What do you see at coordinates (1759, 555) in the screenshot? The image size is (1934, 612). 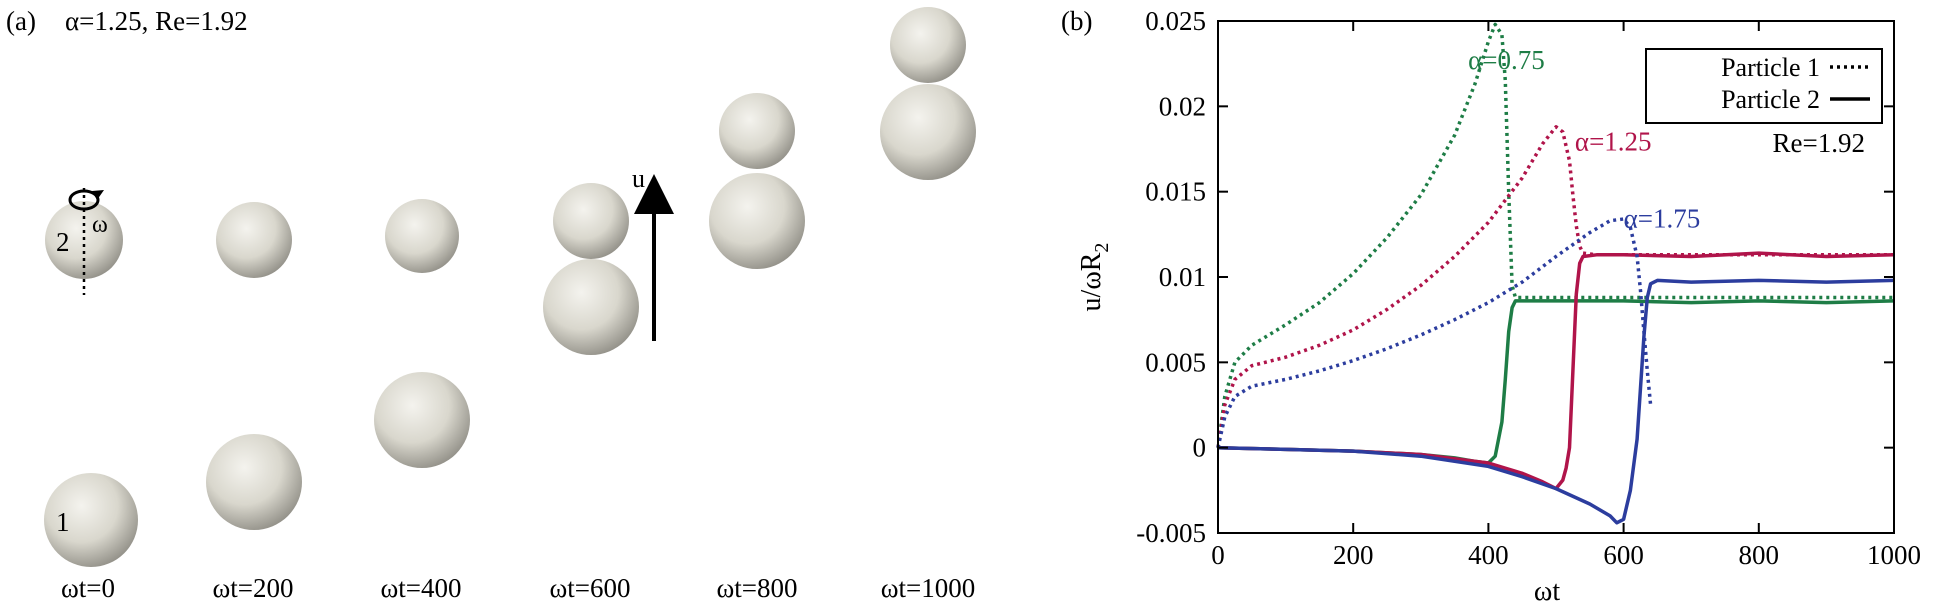 I see `x-tick-label: 800` at bounding box center [1759, 555].